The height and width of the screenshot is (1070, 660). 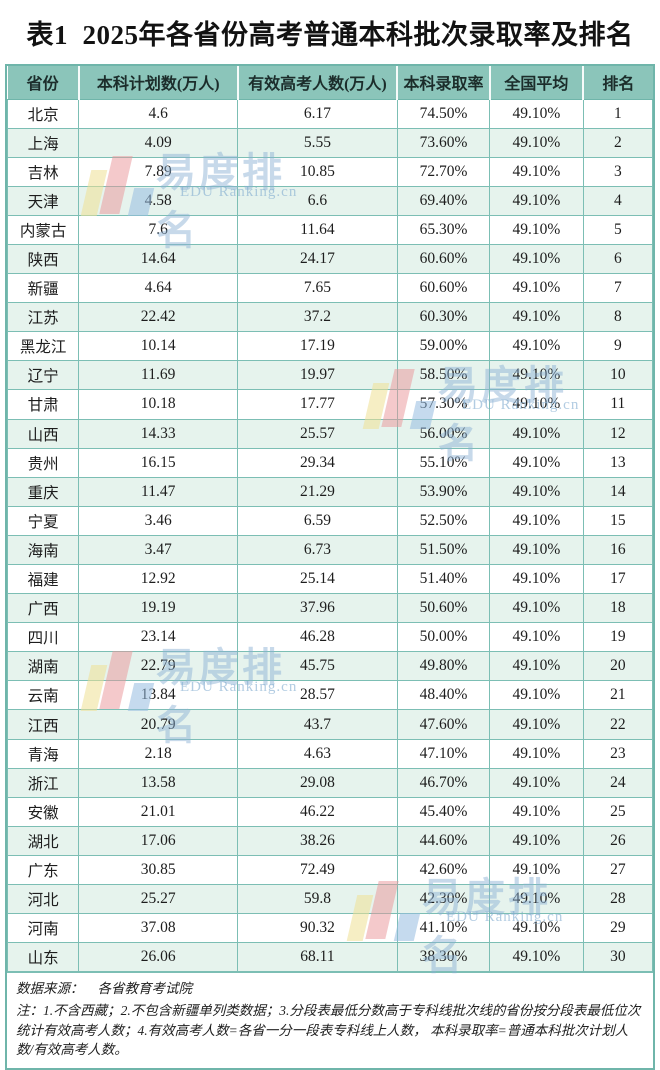 I want to click on value-cell: 72.70%, so click(x=443, y=171).